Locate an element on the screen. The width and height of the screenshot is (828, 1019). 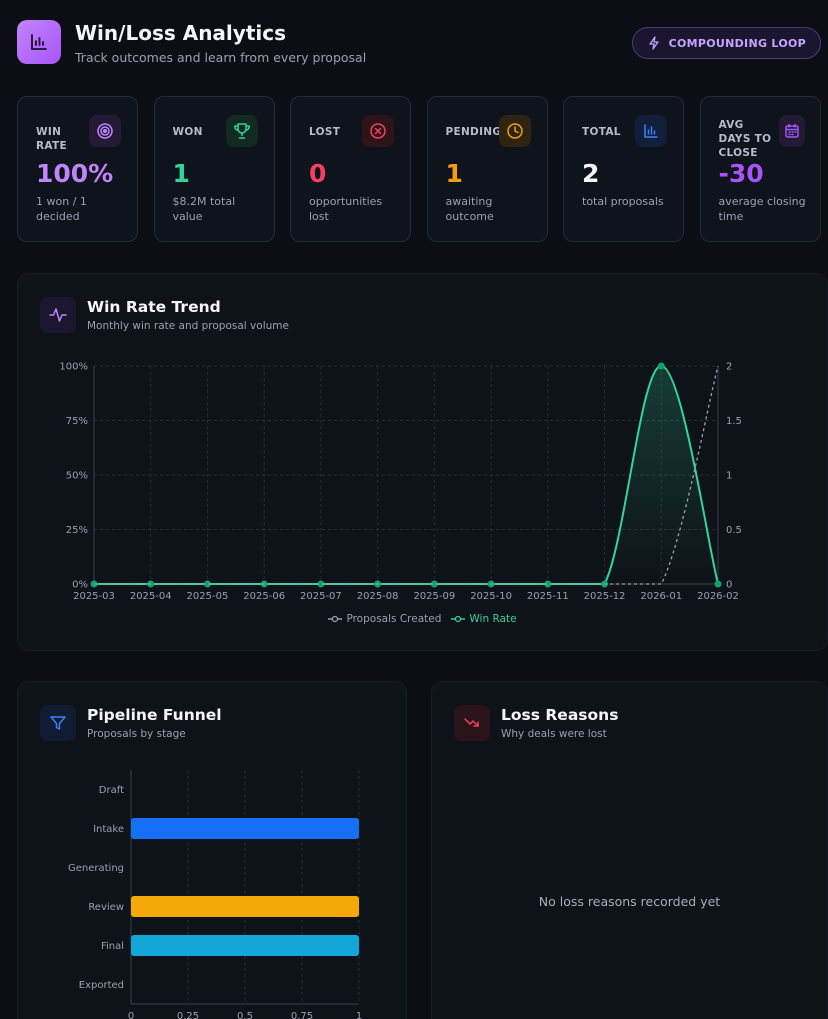
y-right-tick-label: 0.5 is located at coordinates (734, 530).